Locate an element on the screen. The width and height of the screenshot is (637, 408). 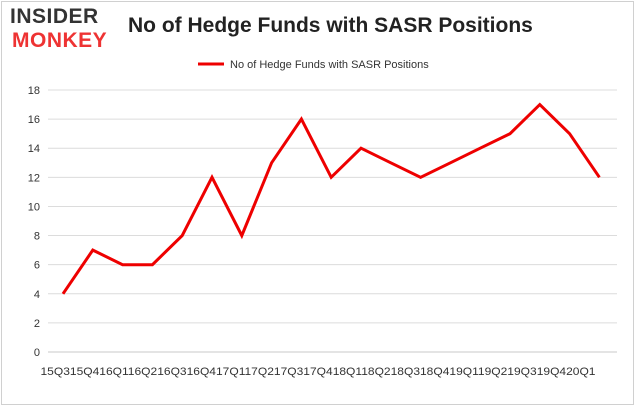
legend: No of Hedge Funds with SASR Positions is located at coordinates (313, 65).